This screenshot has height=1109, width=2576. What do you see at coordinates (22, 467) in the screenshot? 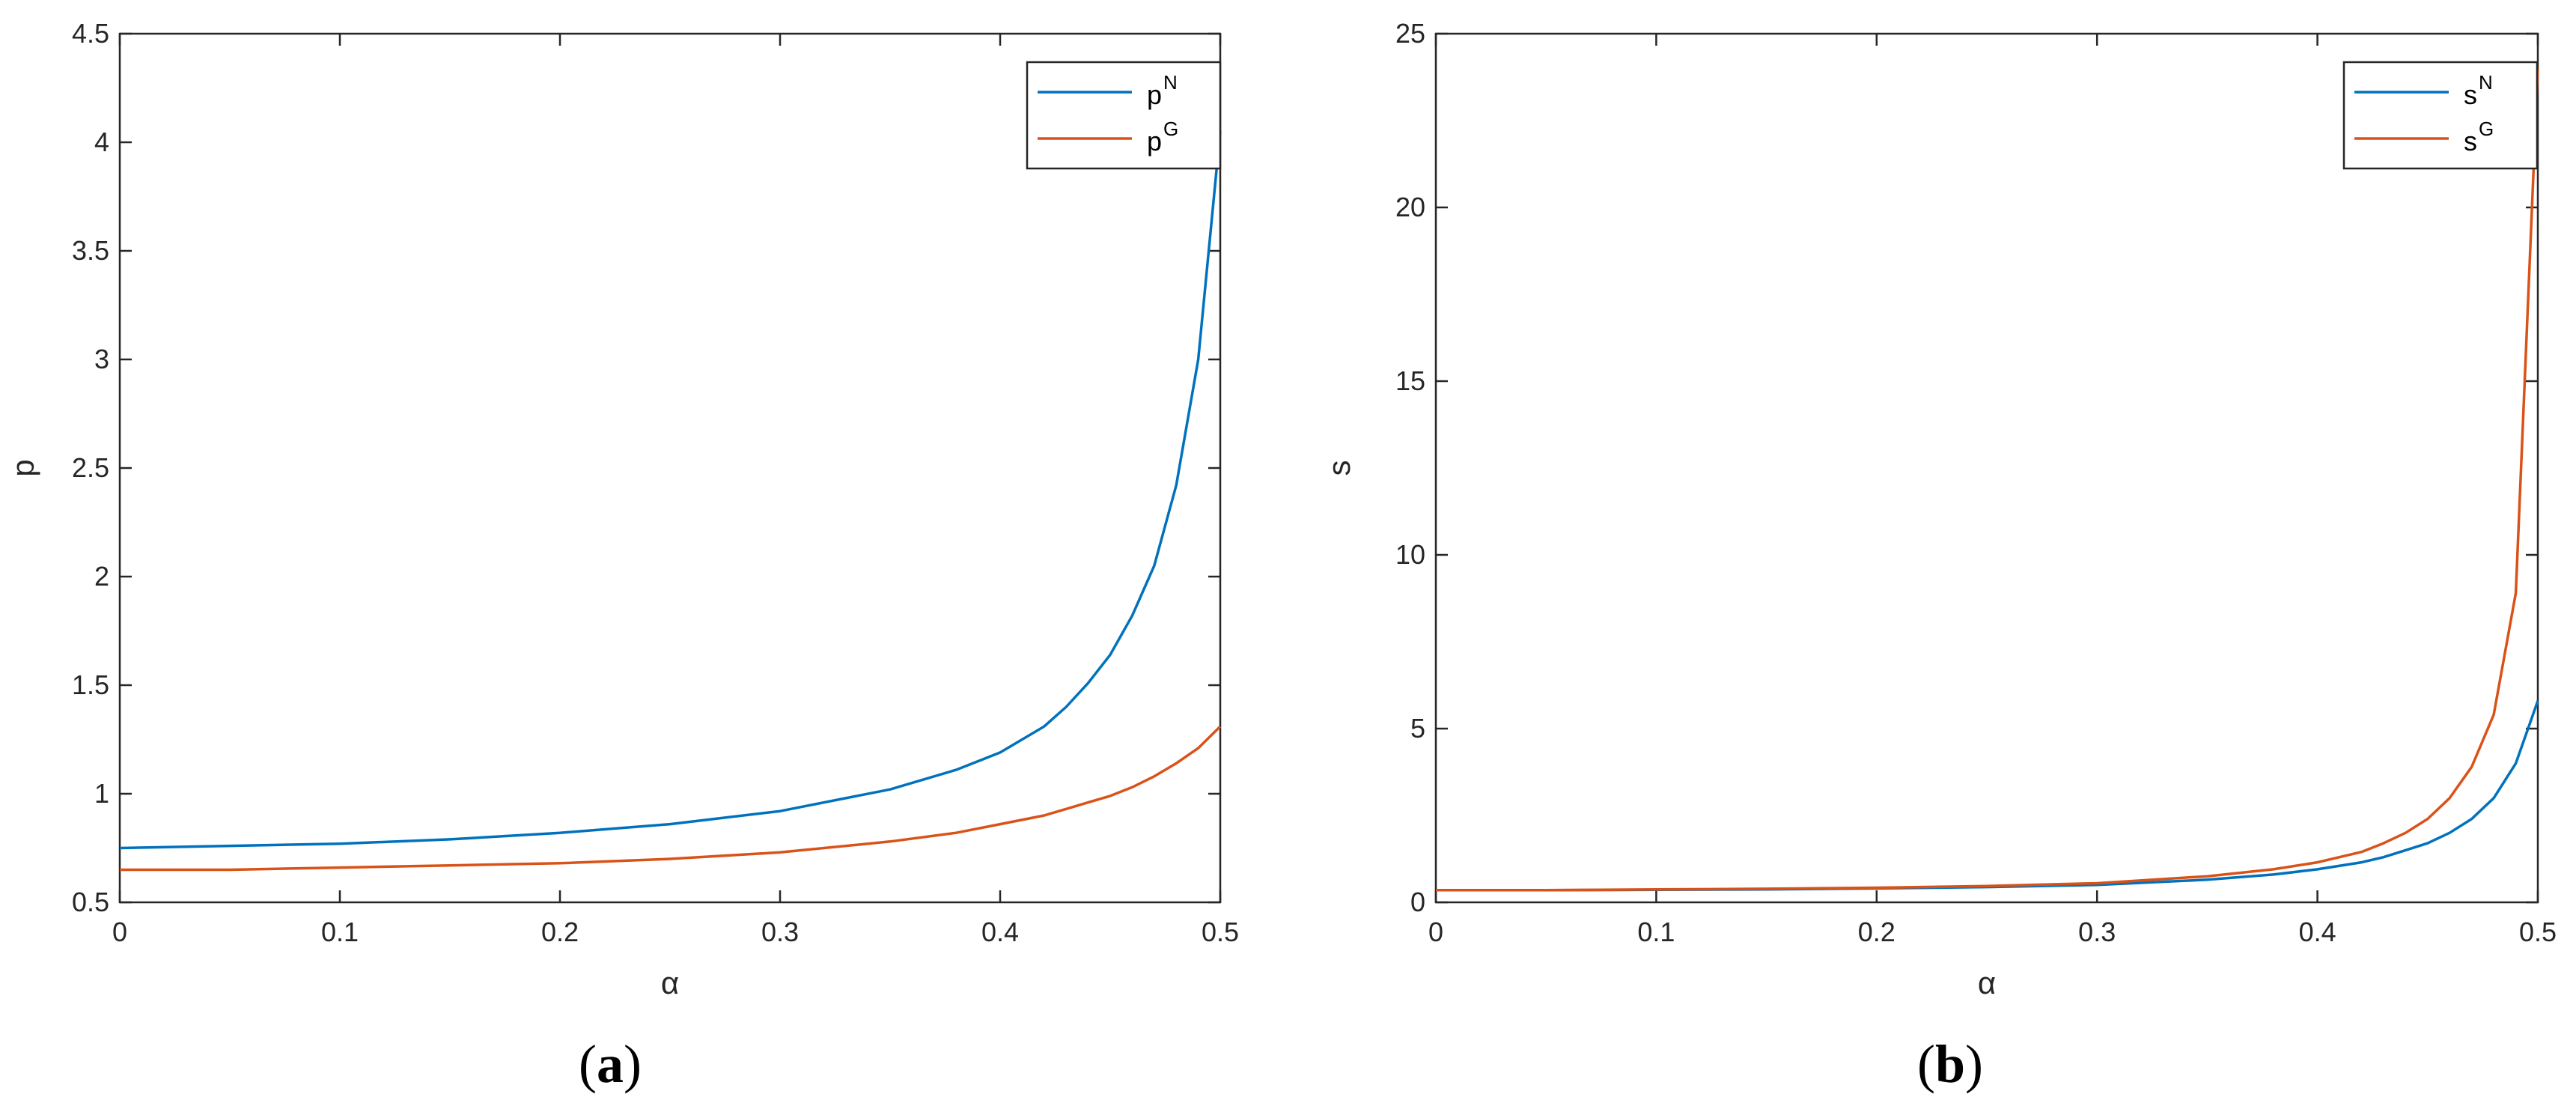
I see `y-axis-label: p` at bounding box center [22, 467].